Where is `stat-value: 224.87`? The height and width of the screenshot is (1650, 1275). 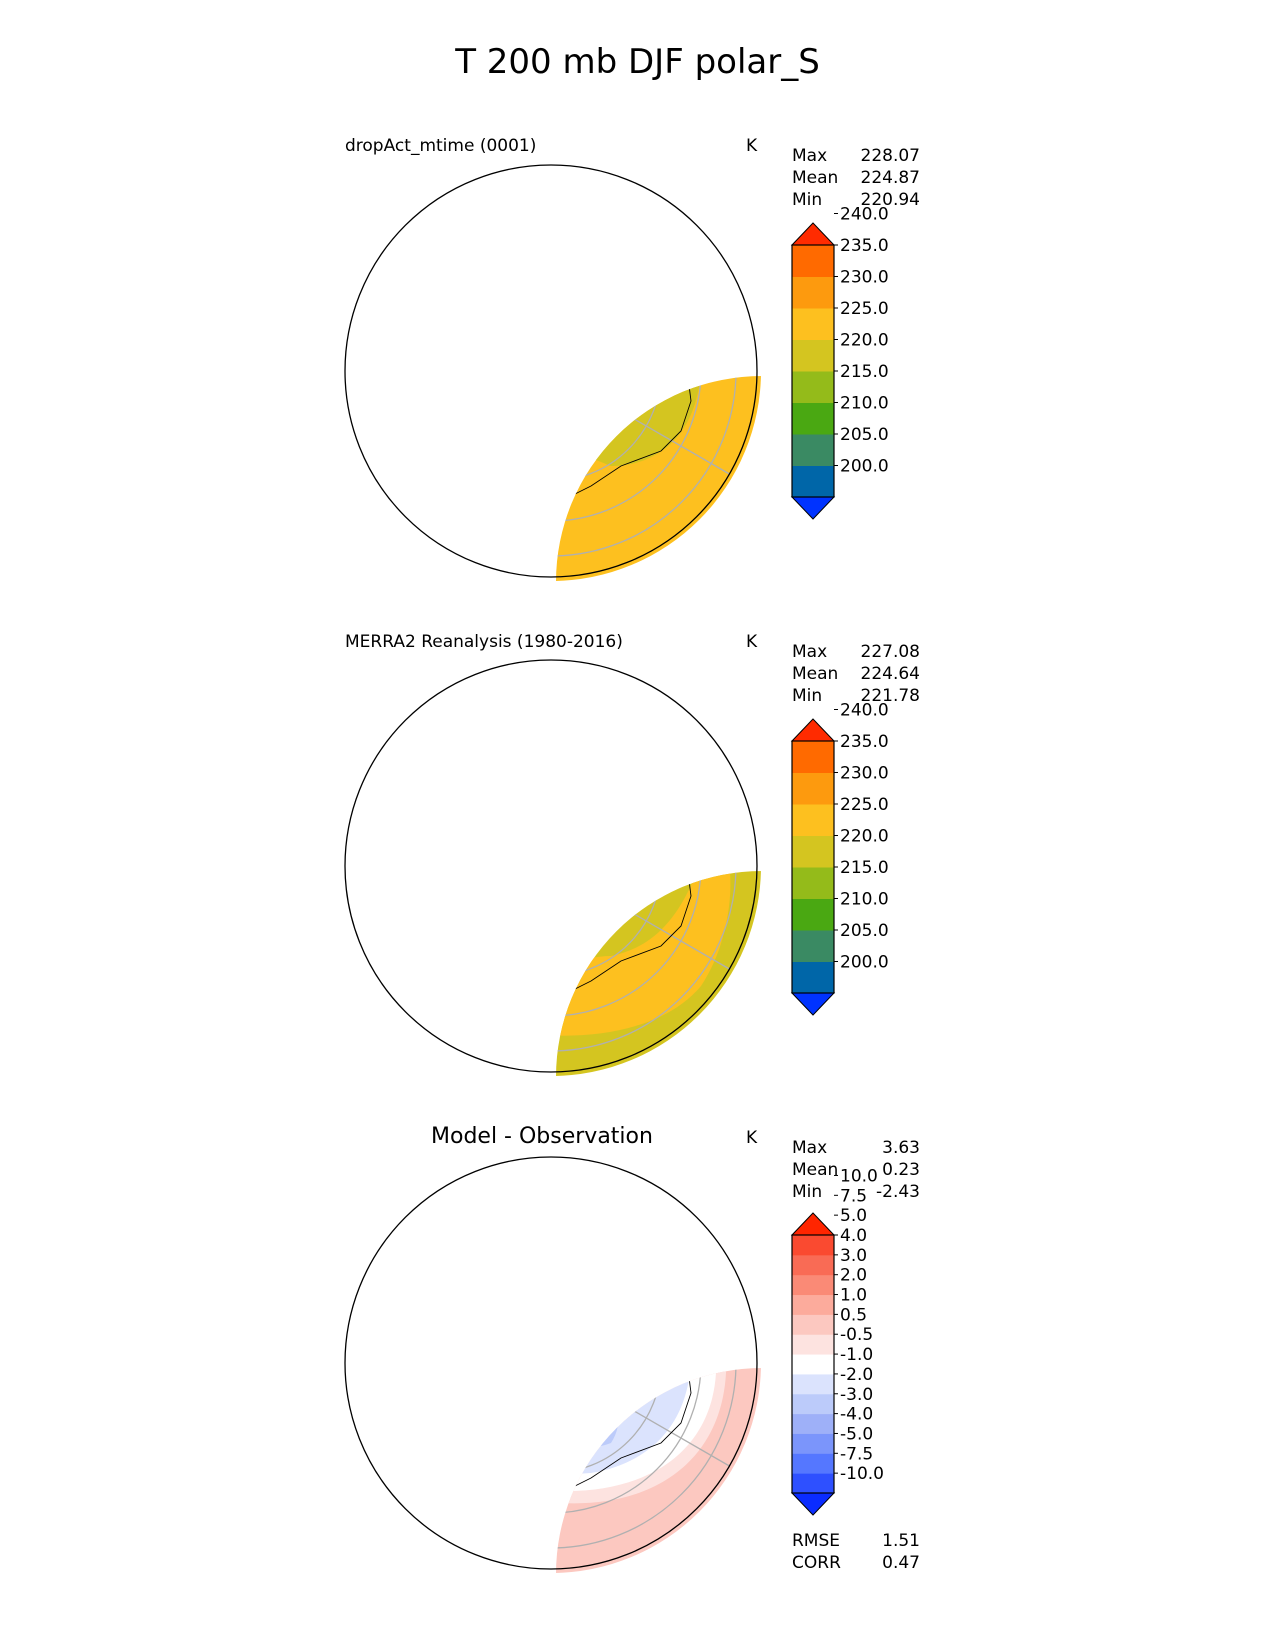
stat-value: 224.87 is located at coordinates (890, 178).